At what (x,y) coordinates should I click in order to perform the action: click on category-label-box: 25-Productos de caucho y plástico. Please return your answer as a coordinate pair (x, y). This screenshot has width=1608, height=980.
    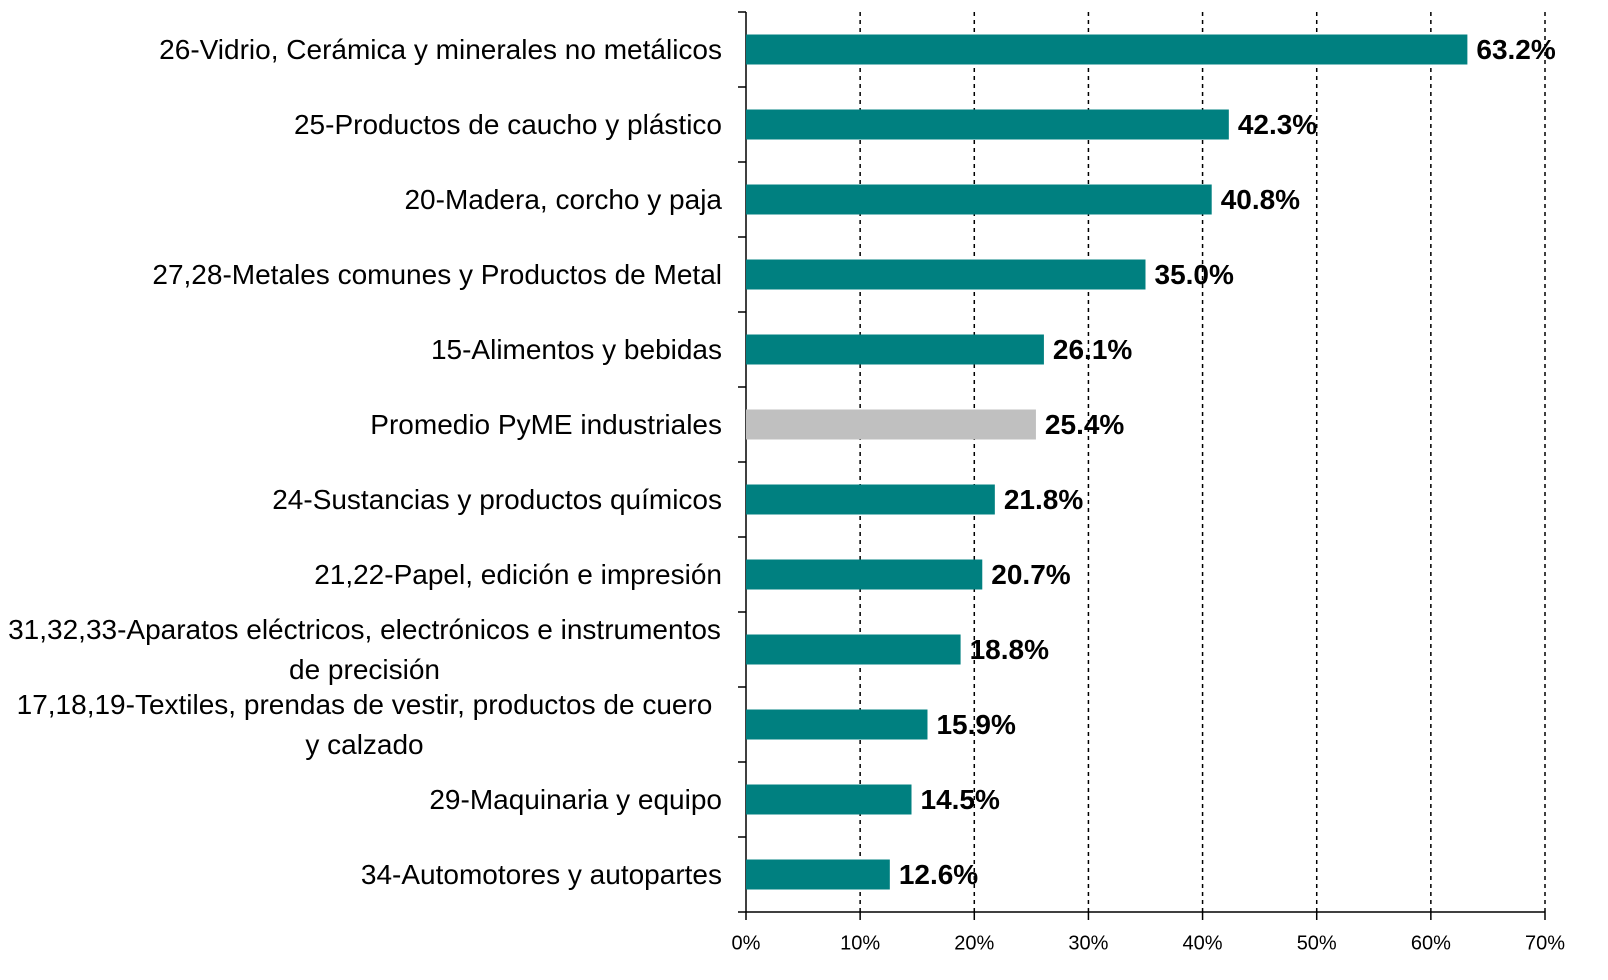
    Looking at the image, I should click on (361, 124).